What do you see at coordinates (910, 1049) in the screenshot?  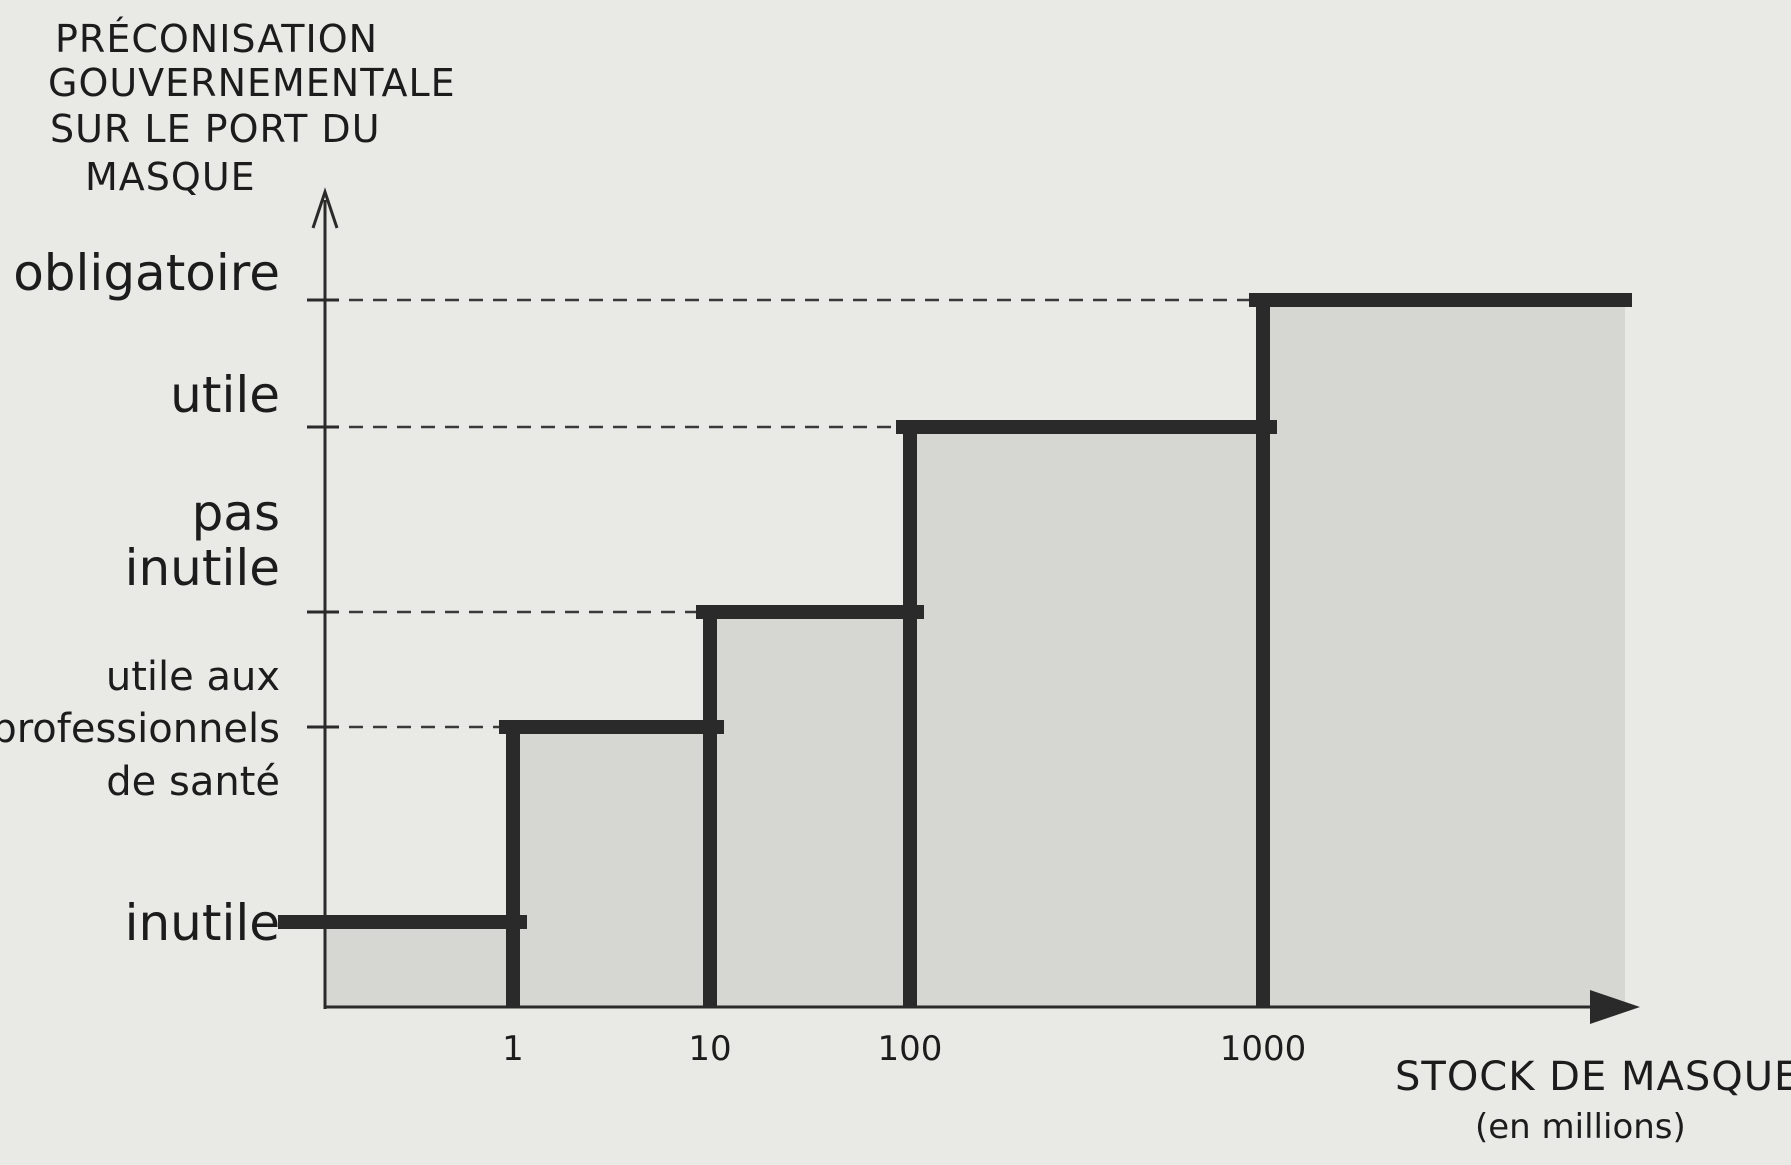 I see `x-tick-label-100: 100` at bounding box center [910, 1049].